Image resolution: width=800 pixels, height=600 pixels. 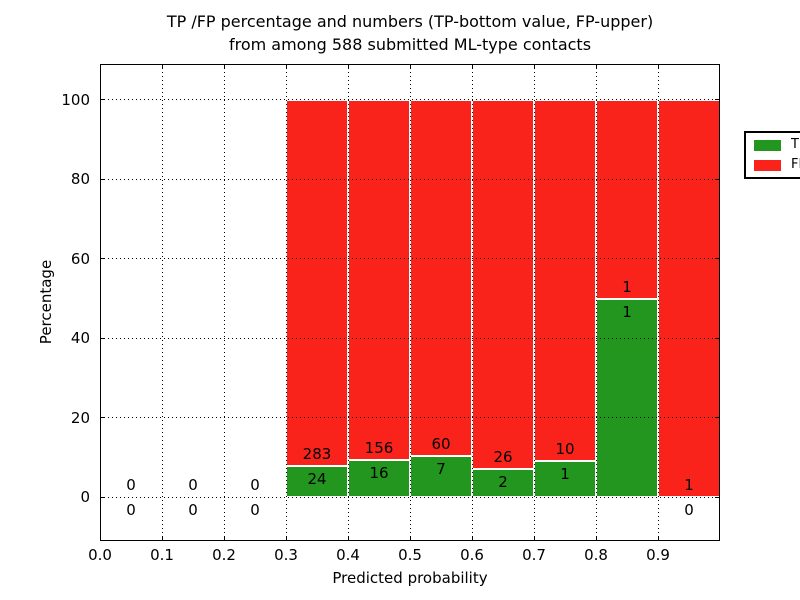 I want to click on fp-count-label-0.6-0.7: 26, so click(x=503, y=456).